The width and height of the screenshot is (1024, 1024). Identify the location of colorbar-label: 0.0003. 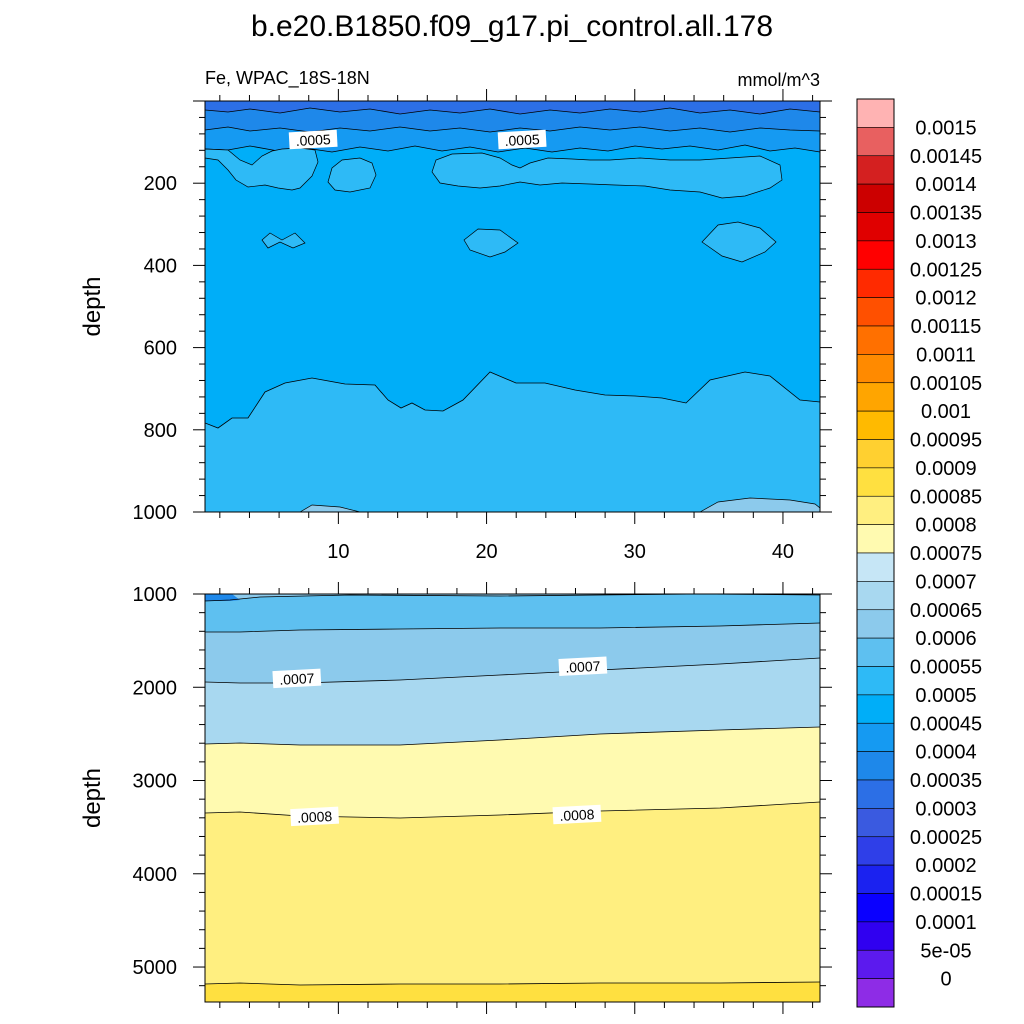
(945, 809).